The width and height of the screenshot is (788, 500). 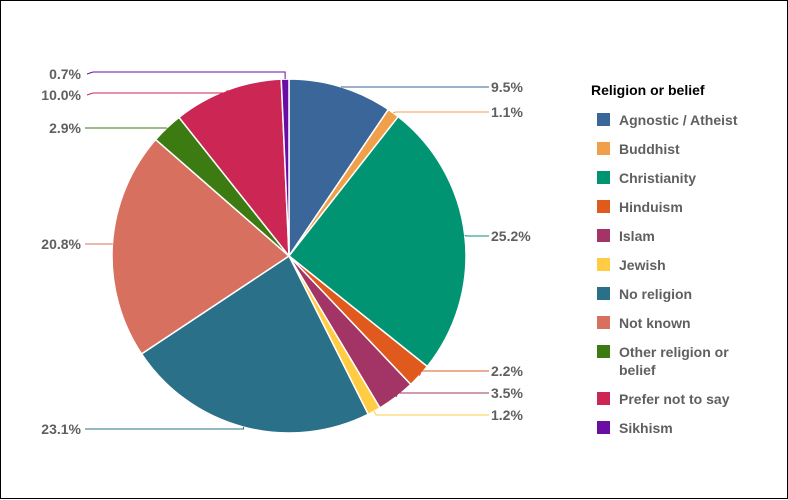 What do you see at coordinates (441, 112) in the screenshot?
I see `leader-line-buddhist` at bounding box center [441, 112].